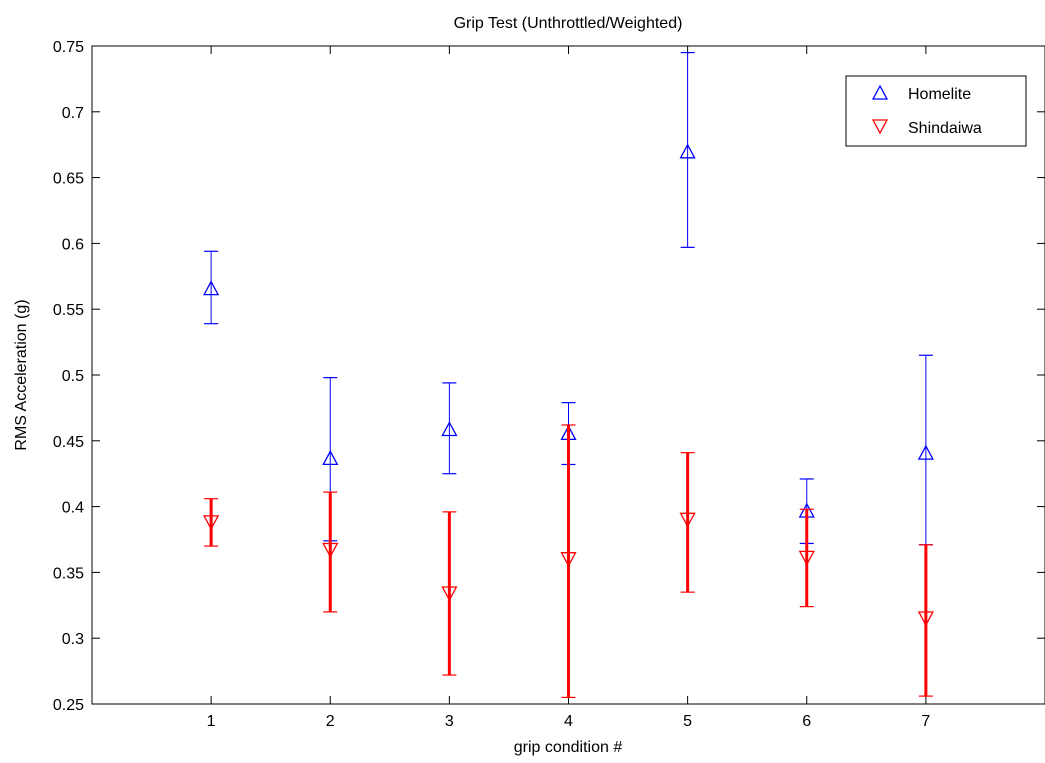 The image size is (1045, 763). I want to click on y-tick-label: 0.6, so click(73, 244).